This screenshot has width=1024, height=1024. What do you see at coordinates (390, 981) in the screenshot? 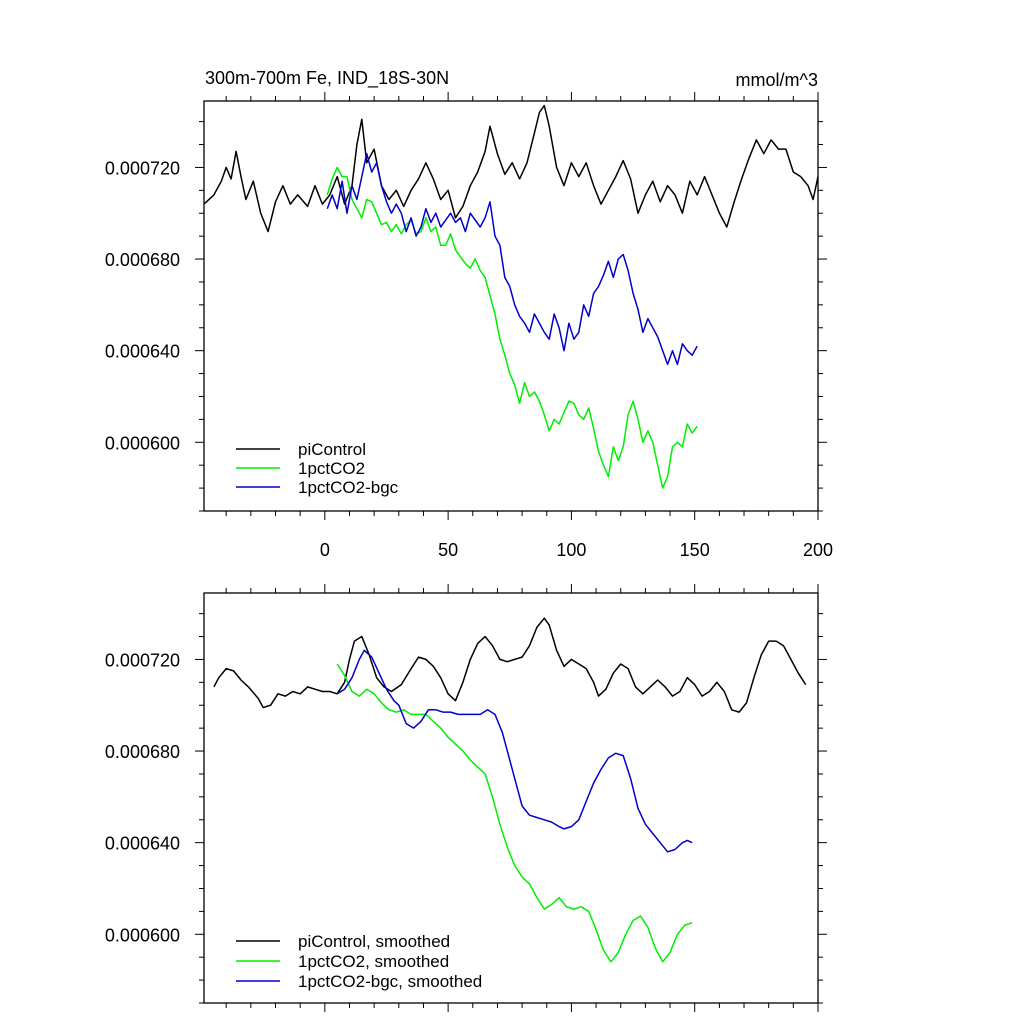
I see `legend-label: 1pctCO2-bgc, smoothed` at bounding box center [390, 981].